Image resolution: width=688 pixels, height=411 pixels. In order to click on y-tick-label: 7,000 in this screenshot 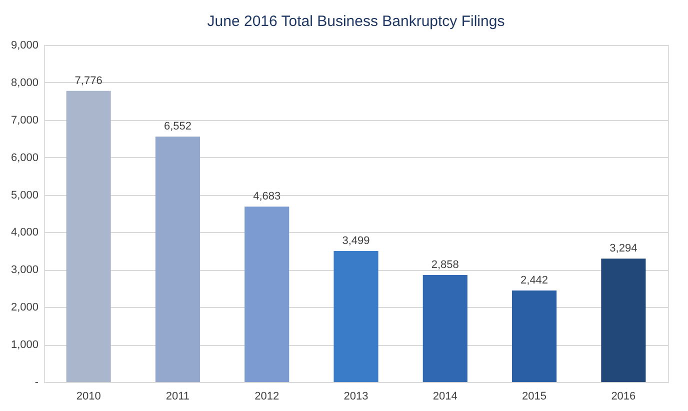, I will do `click(24, 120)`.